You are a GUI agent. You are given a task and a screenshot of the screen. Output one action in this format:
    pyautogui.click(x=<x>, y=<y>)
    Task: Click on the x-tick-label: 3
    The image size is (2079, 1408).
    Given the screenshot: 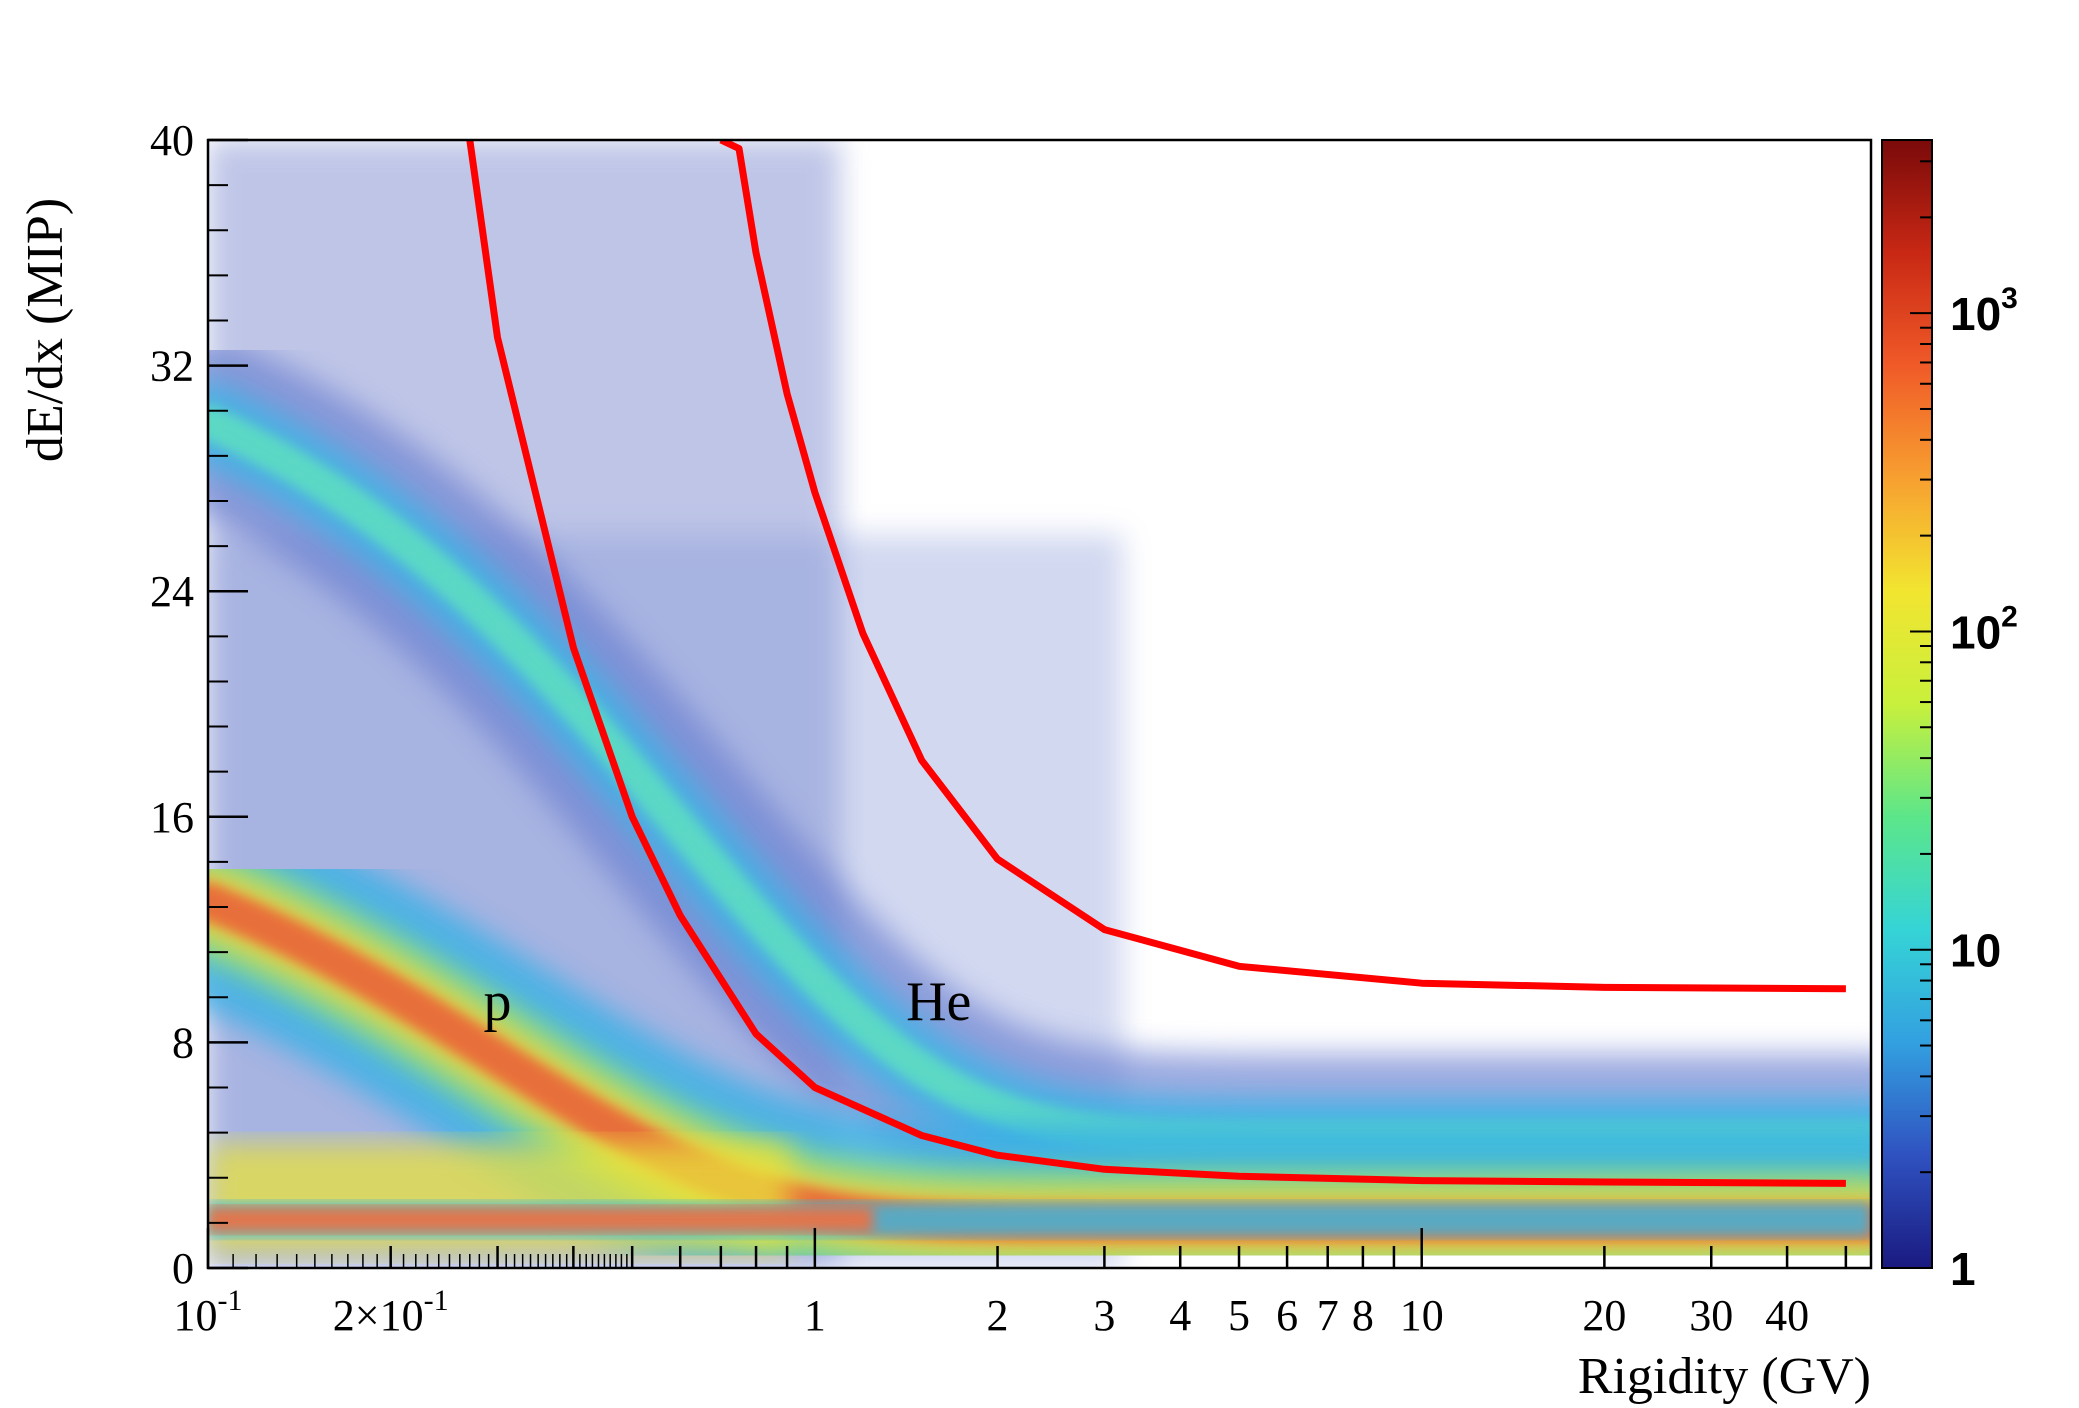 What is the action you would take?
    pyautogui.click(x=1104, y=1315)
    